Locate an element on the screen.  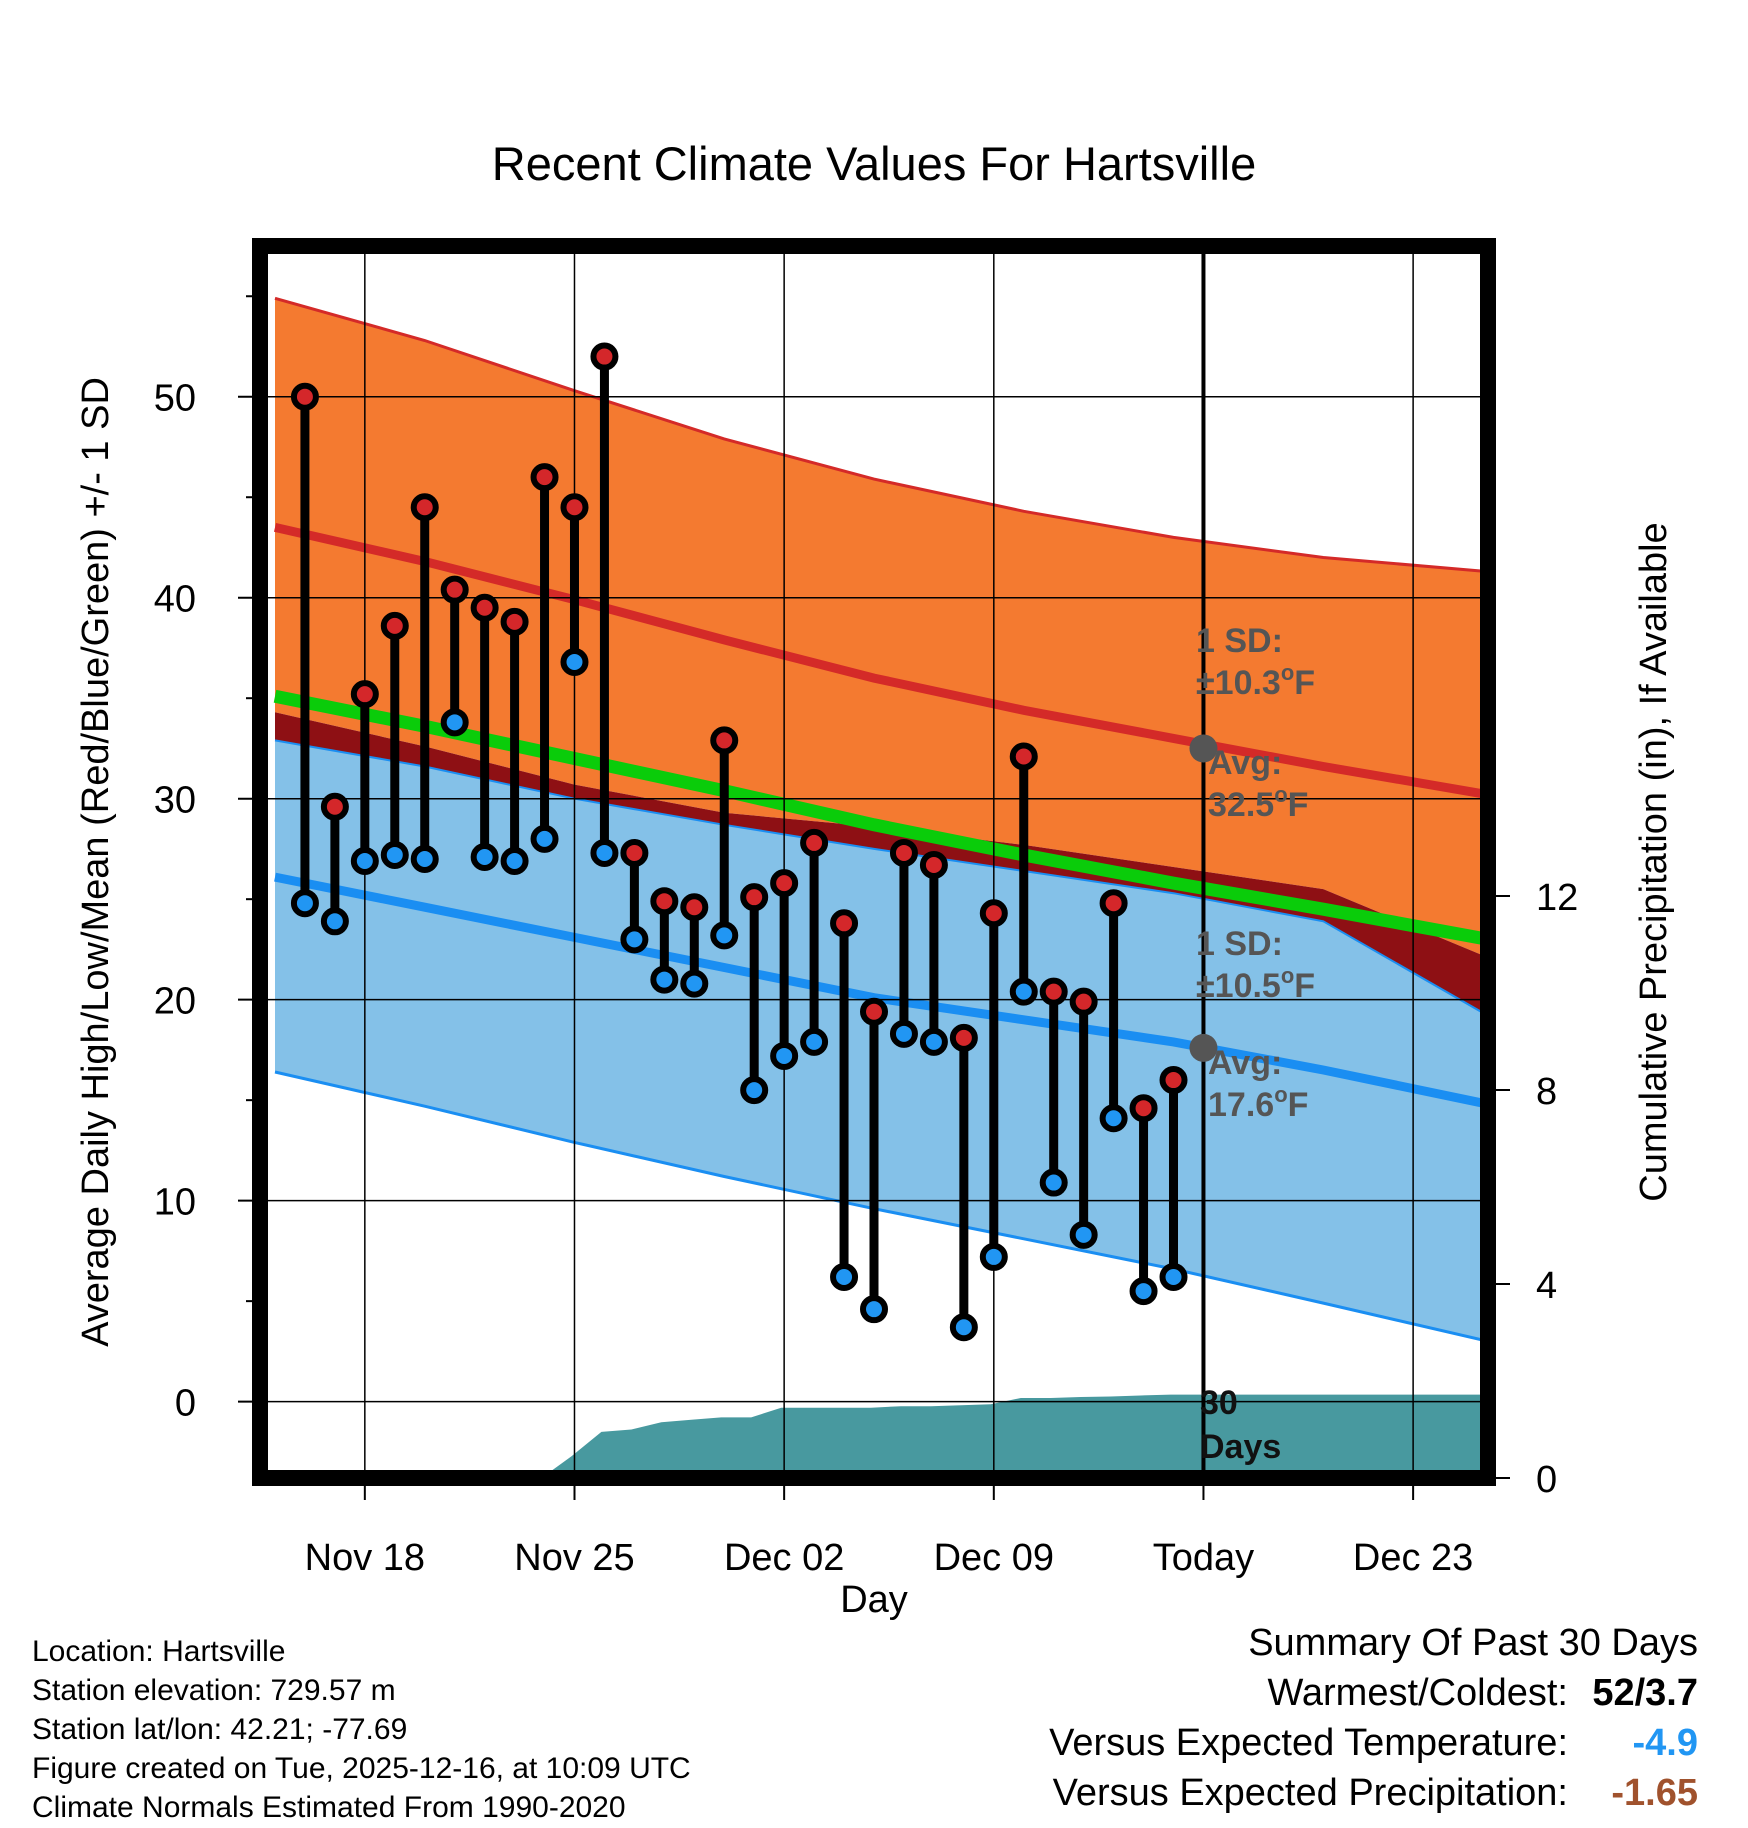
high-upper-line is located at coordinates (881, 435).